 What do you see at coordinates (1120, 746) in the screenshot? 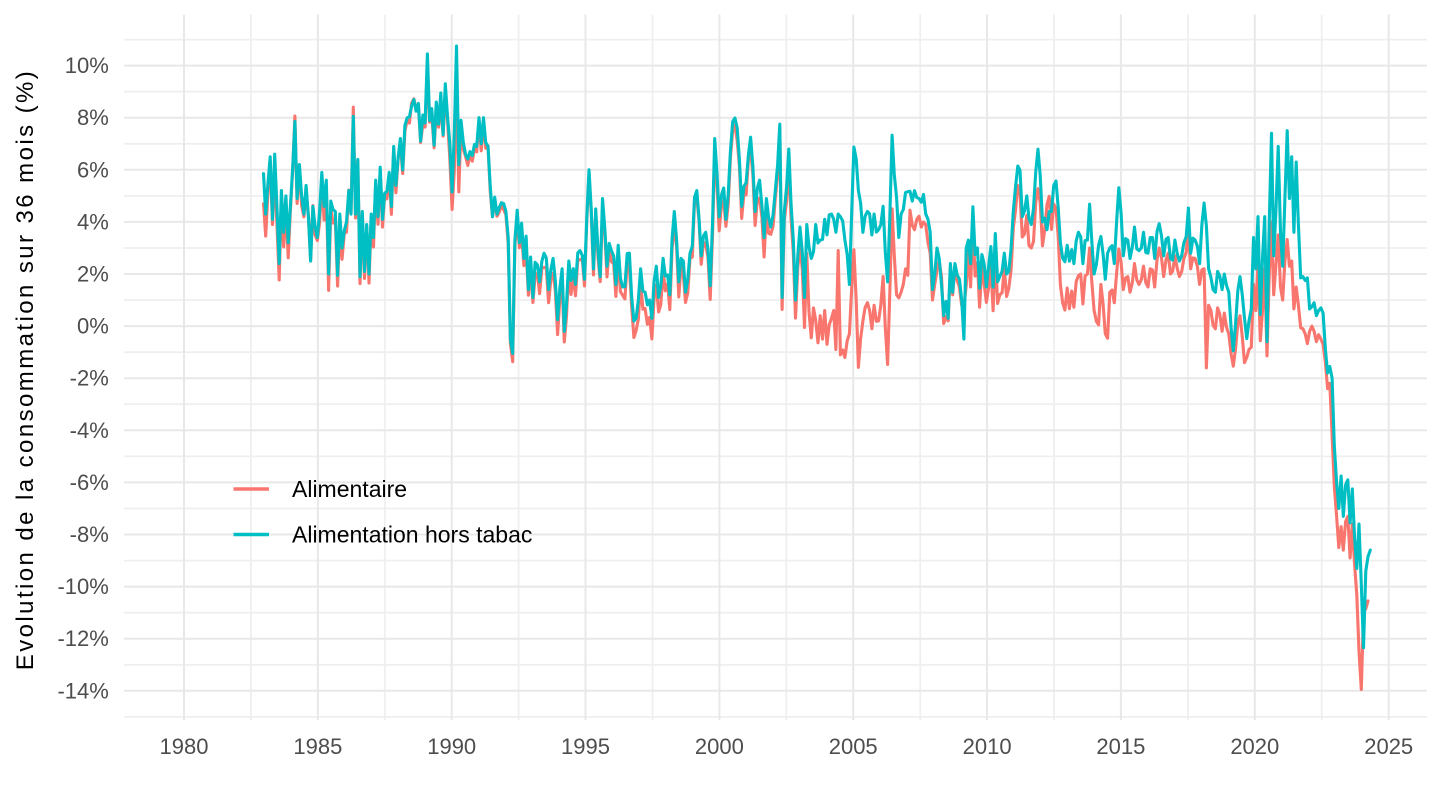
I see `svg-text: 2015` at bounding box center [1120, 746].